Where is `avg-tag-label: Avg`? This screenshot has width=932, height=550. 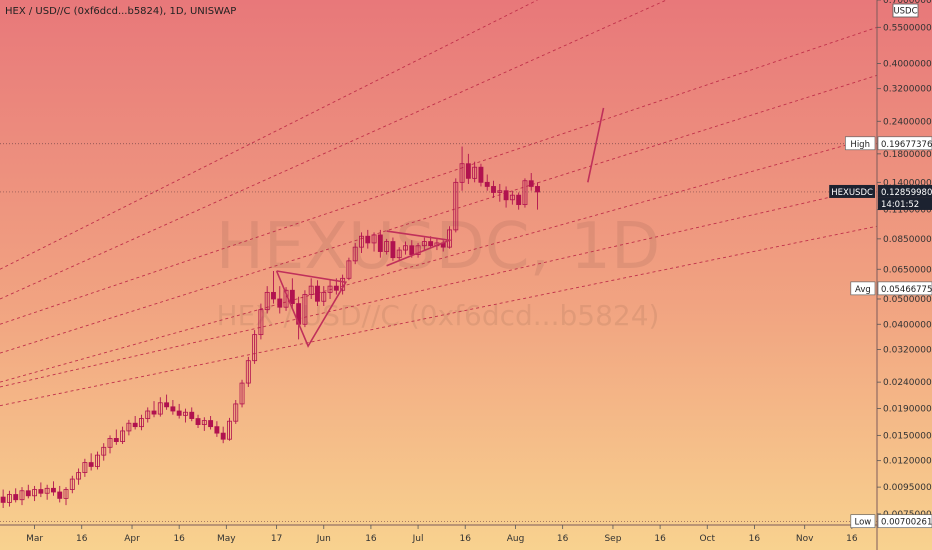
avg-tag-label: Avg is located at coordinates (863, 290).